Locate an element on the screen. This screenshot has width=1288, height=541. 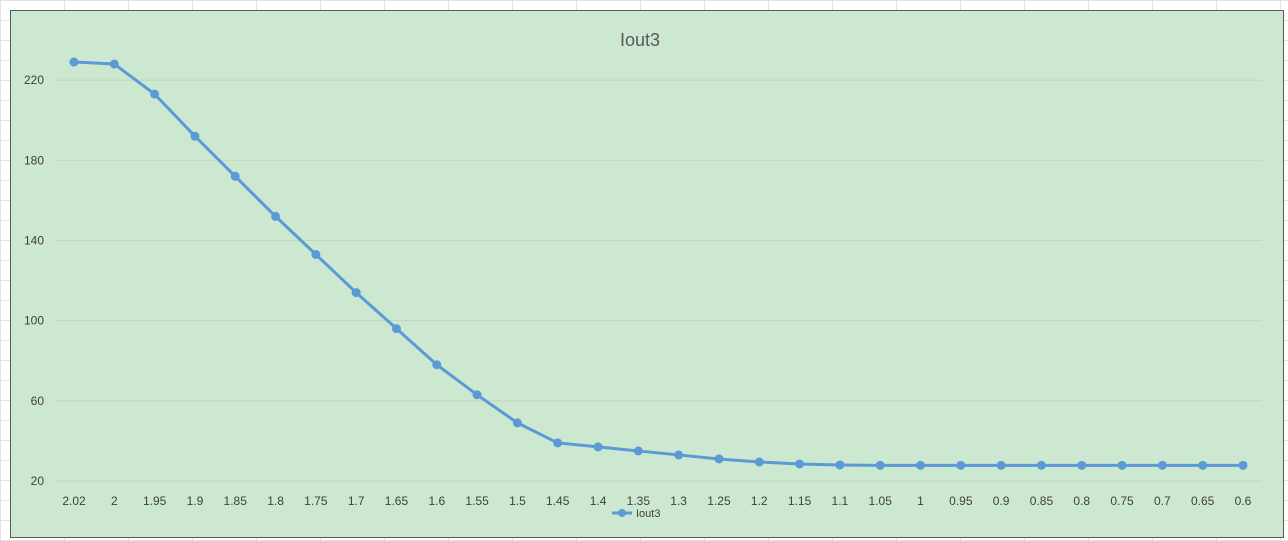
chart-title: Iout3 is located at coordinates (640, 40).